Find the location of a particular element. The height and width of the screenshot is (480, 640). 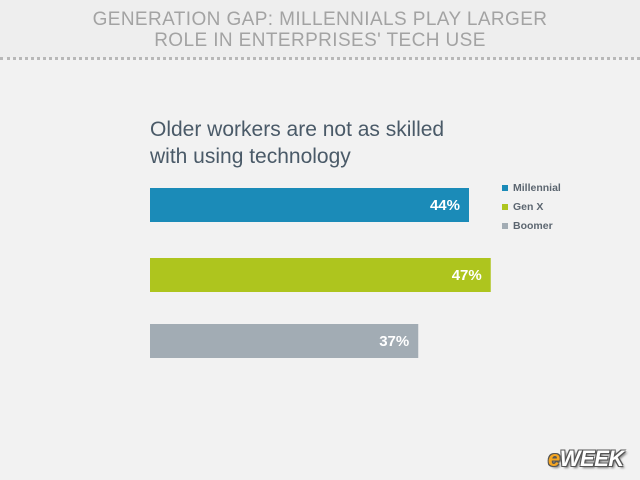

chart-legend: Millennial Gen X Boomer is located at coordinates (552, 206).